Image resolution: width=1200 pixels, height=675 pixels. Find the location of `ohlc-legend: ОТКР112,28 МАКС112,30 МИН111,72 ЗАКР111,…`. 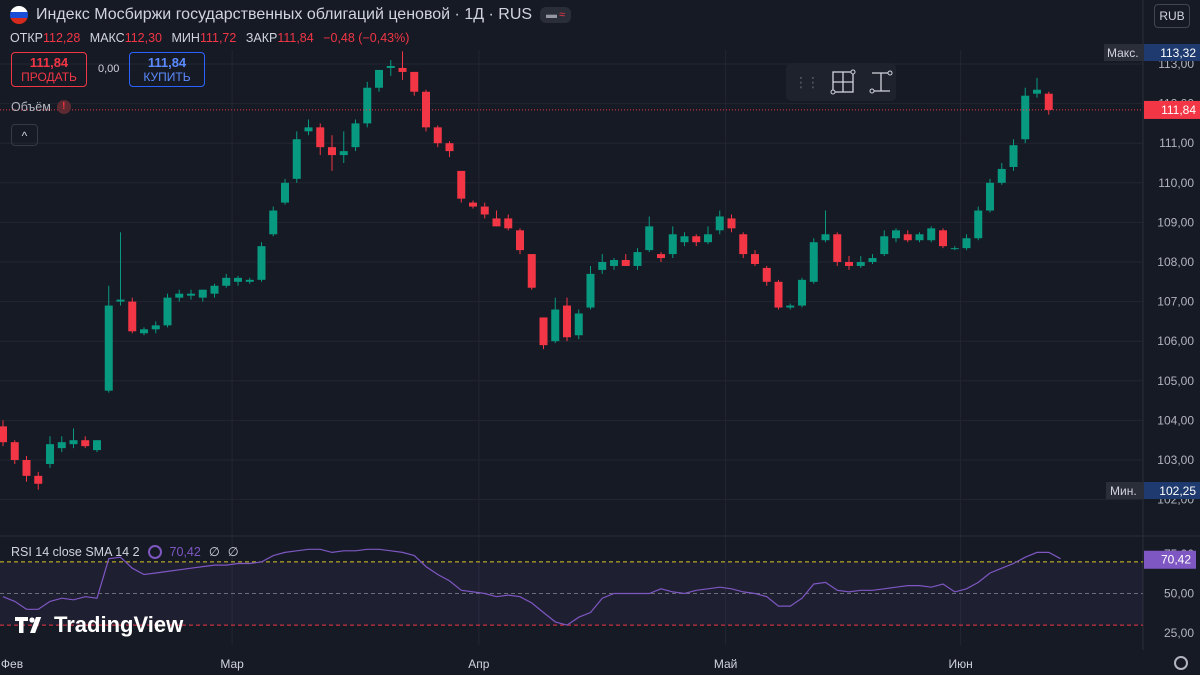

ohlc-legend: ОТКР112,28 МАКС112,30 МИН111,72 ЗАКР111,… is located at coordinates (212, 38).